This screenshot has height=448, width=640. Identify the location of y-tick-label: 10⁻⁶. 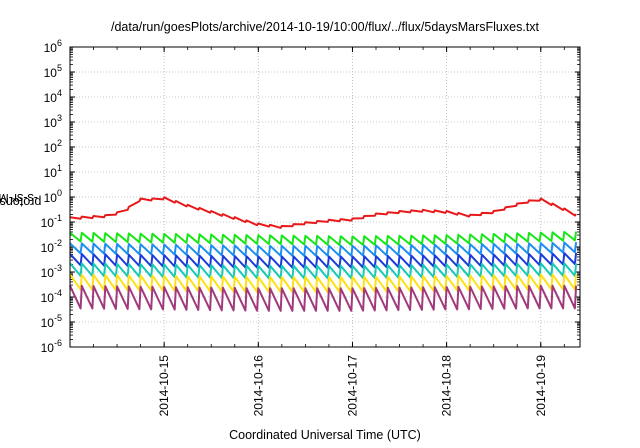
(51, 346).